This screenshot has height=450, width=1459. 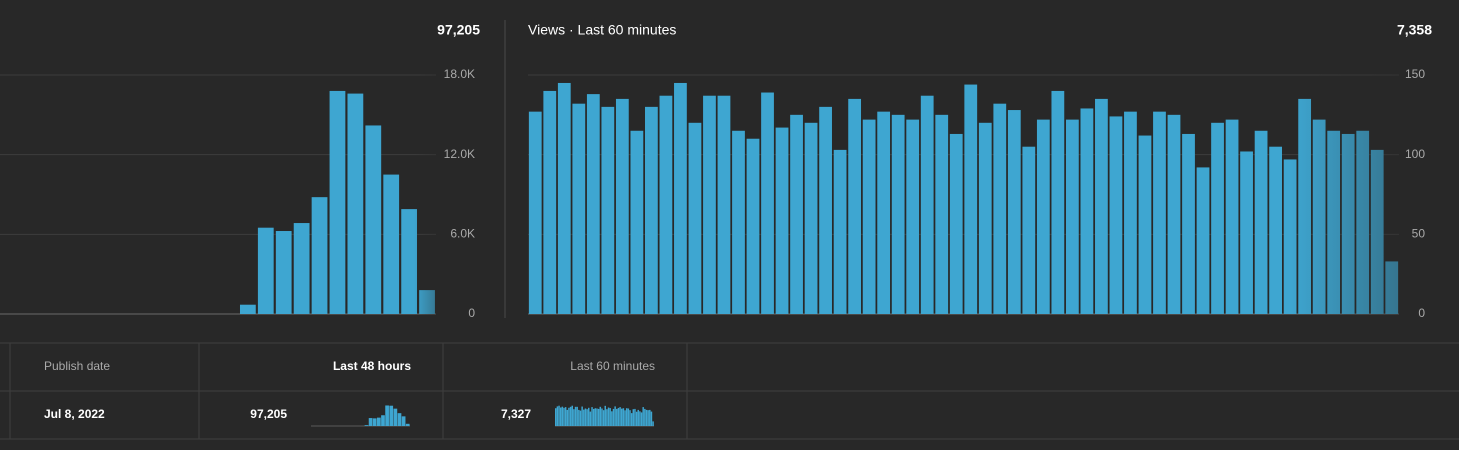 I want to click on y-tick-label: 12.0K, so click(x=459, y=154).